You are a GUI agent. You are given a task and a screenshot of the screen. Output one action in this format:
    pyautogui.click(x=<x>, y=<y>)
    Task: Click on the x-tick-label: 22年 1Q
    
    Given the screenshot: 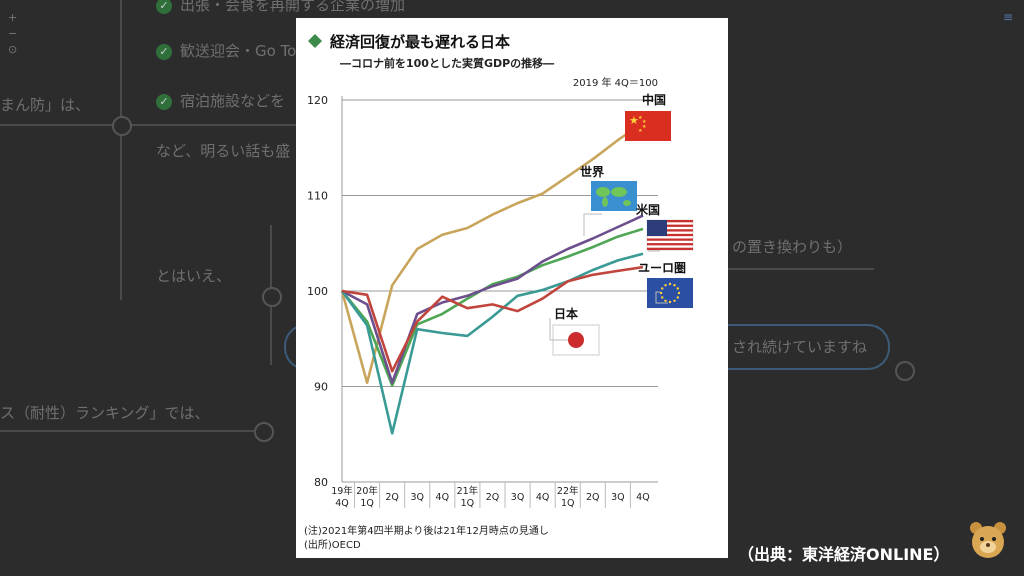 What is the action you would take?
    pyautogui.click(x=568, y=497)
    